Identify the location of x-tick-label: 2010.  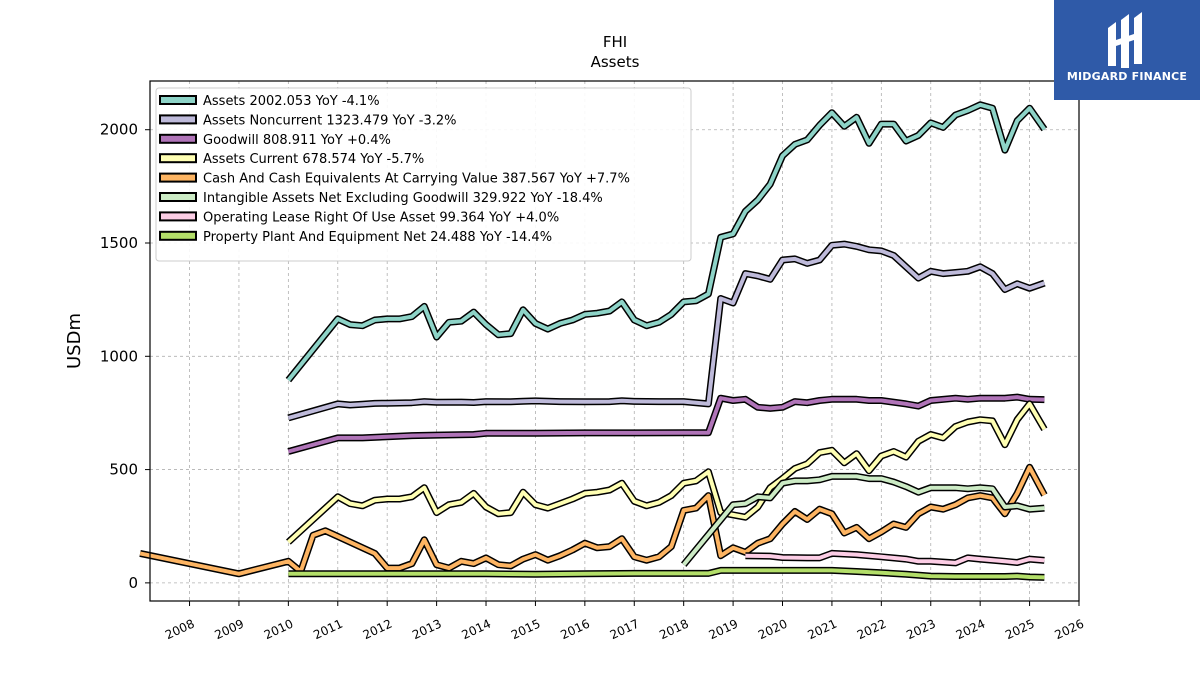
(279, 630).